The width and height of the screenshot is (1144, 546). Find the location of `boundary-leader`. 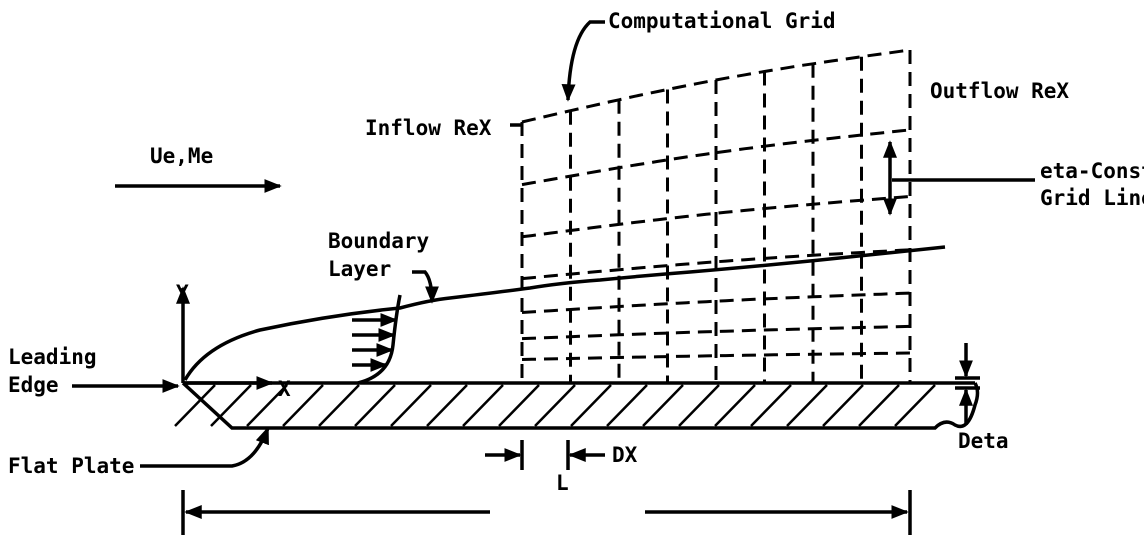

boundary-leader is located at coordinates (425, 287).